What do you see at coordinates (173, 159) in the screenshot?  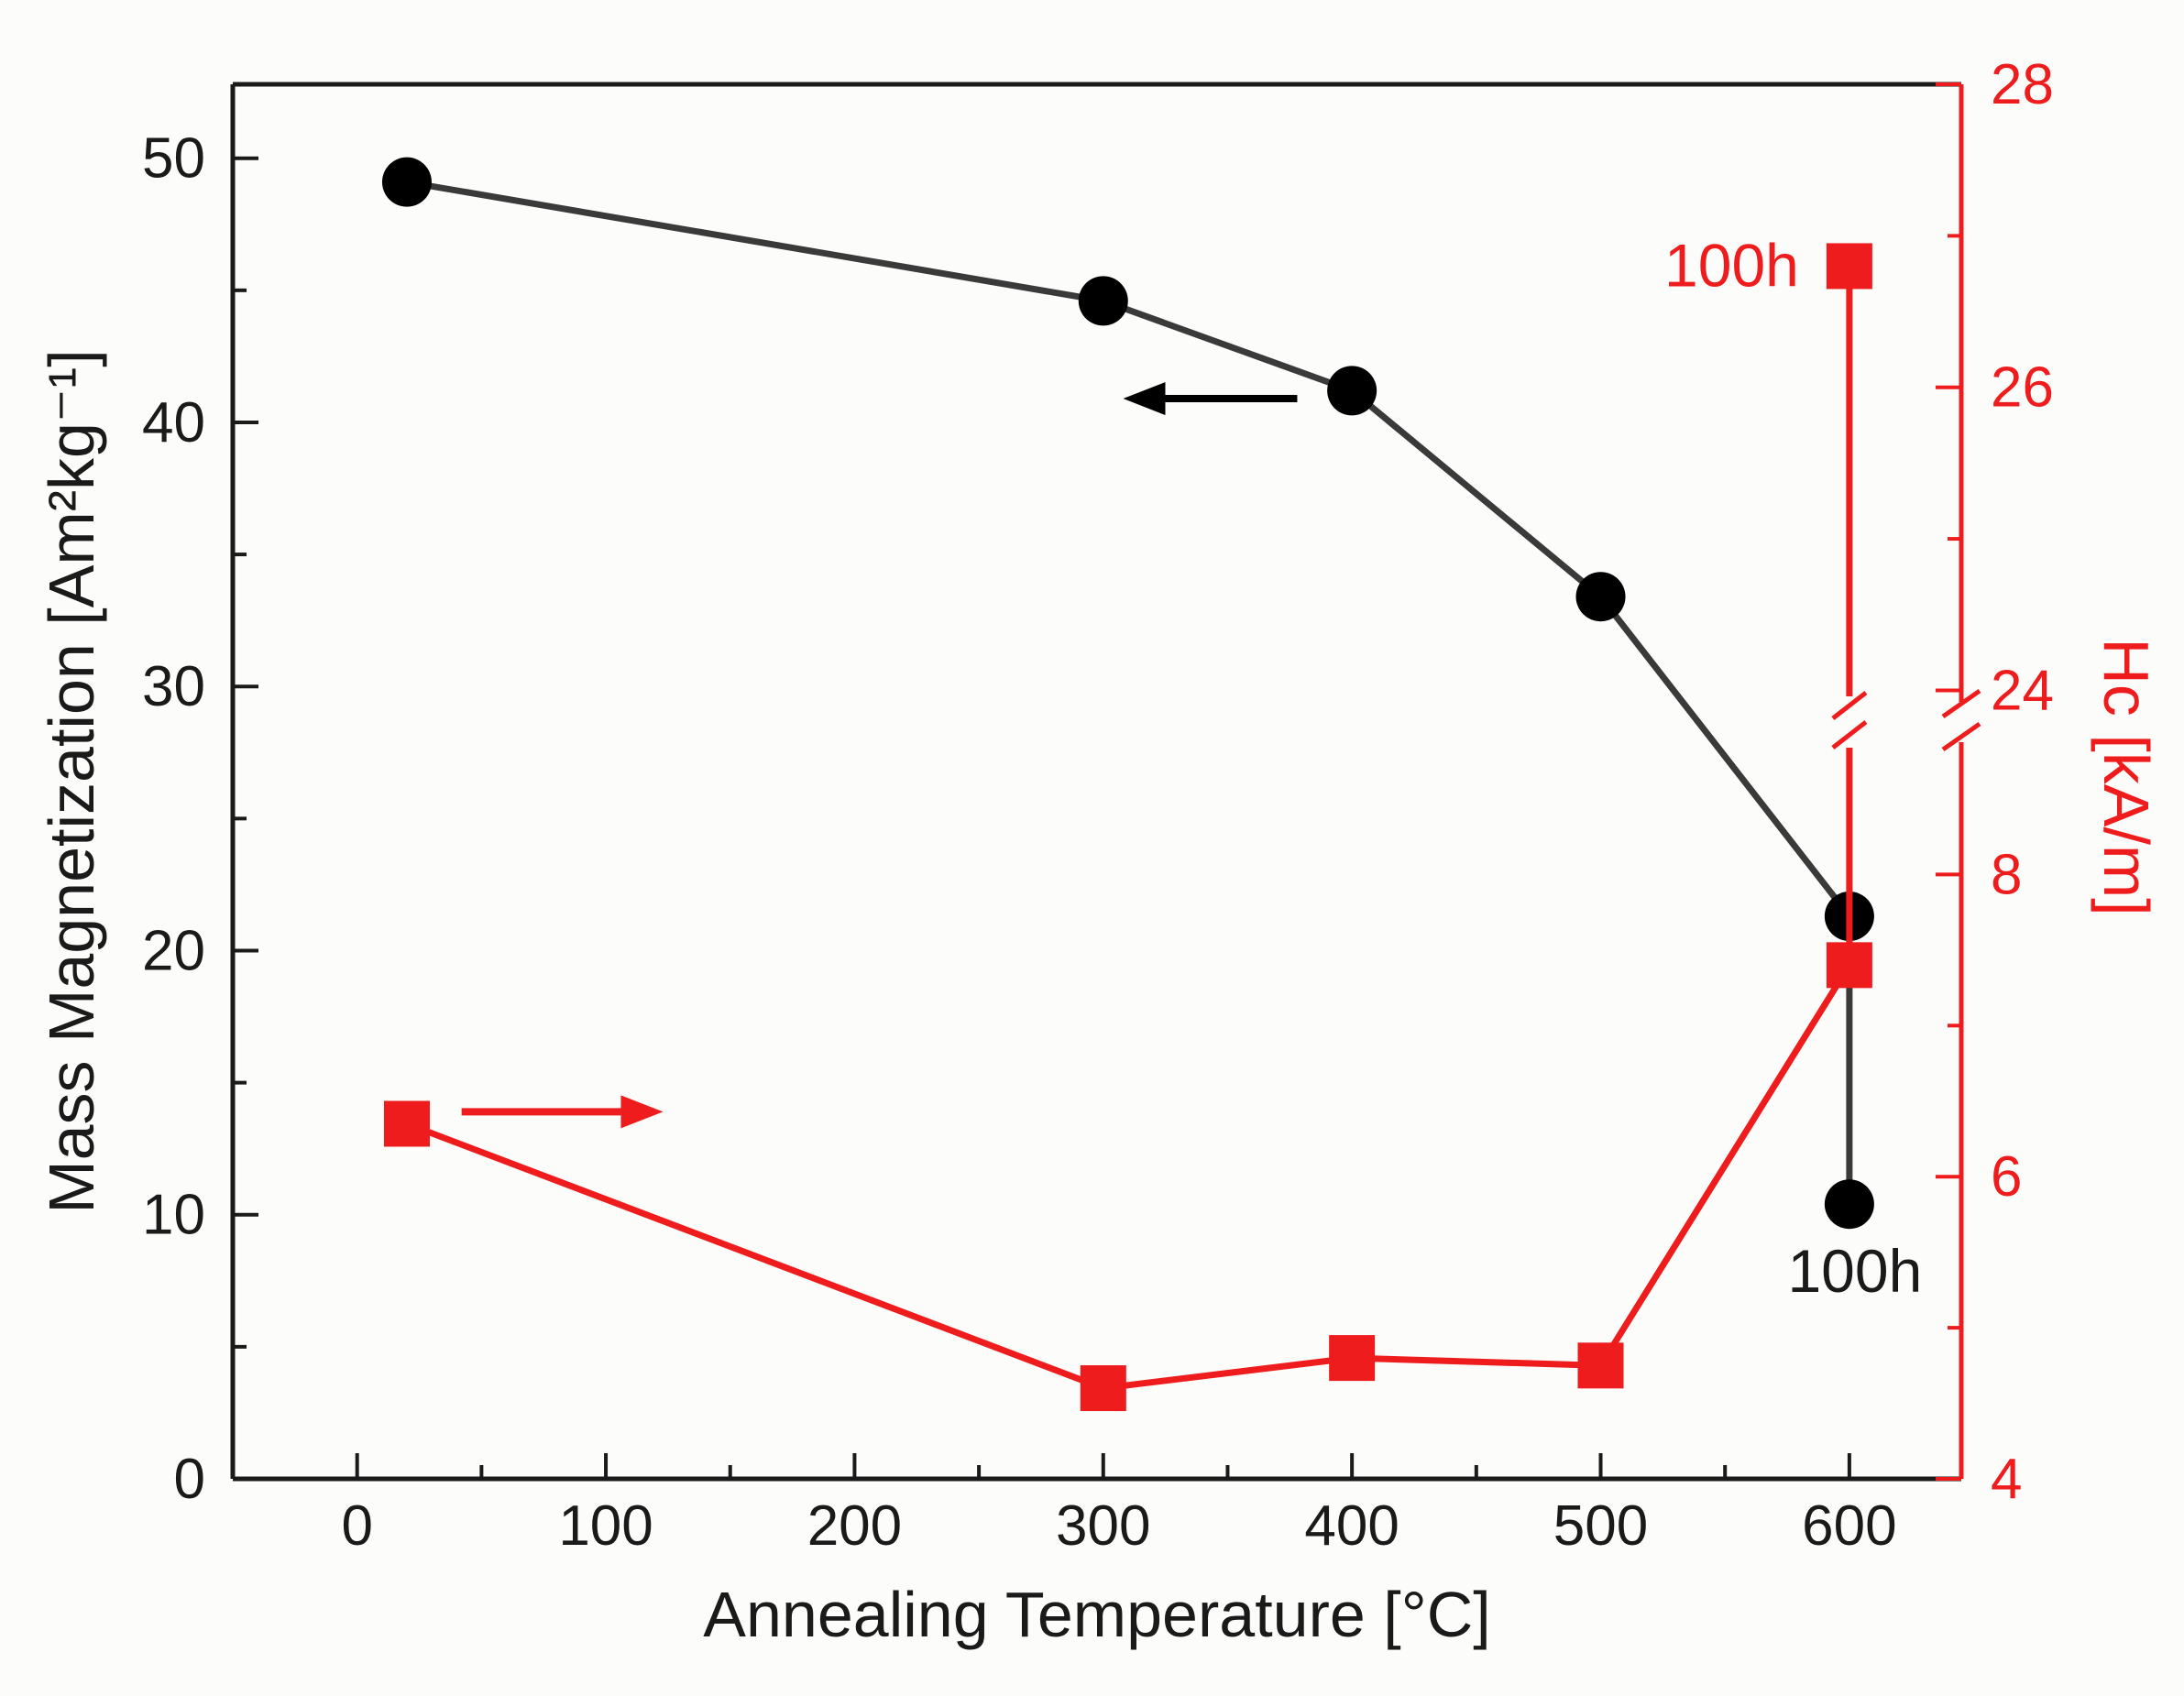 I see `y-left-tick-label: 50` at bounding box center [173, 159].